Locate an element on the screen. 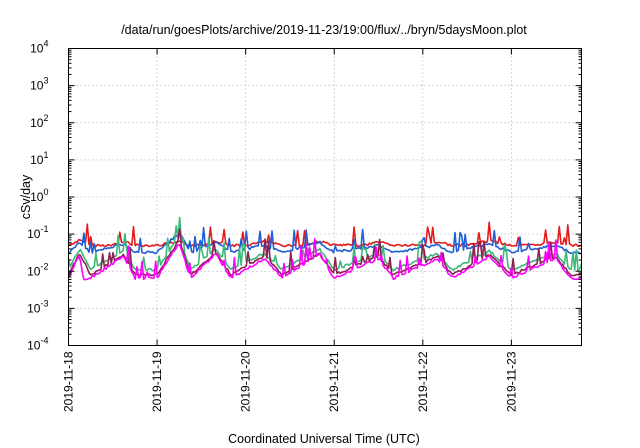  x-tick-label: 2019-11-23 is located at coordinates (511, 381).